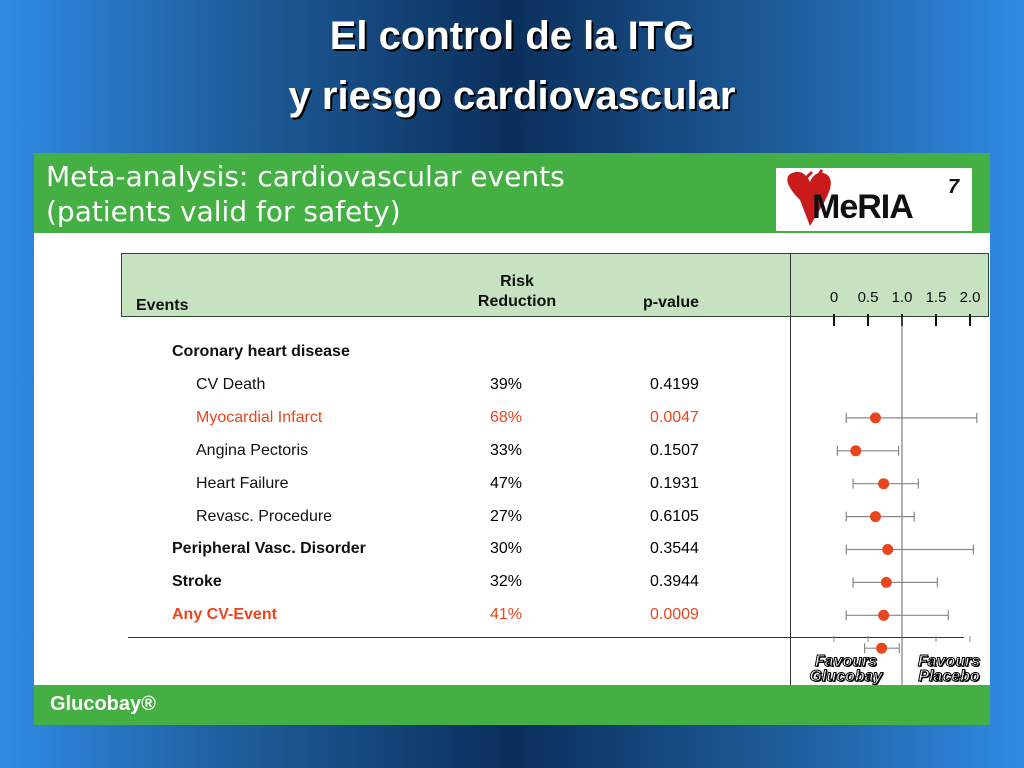 The height and width of the screenshot is (768, 1024). Describe the element at coordinates (512, 36) in the screenshot. I see `slide-title-line1: El control de la ITG` at that location.